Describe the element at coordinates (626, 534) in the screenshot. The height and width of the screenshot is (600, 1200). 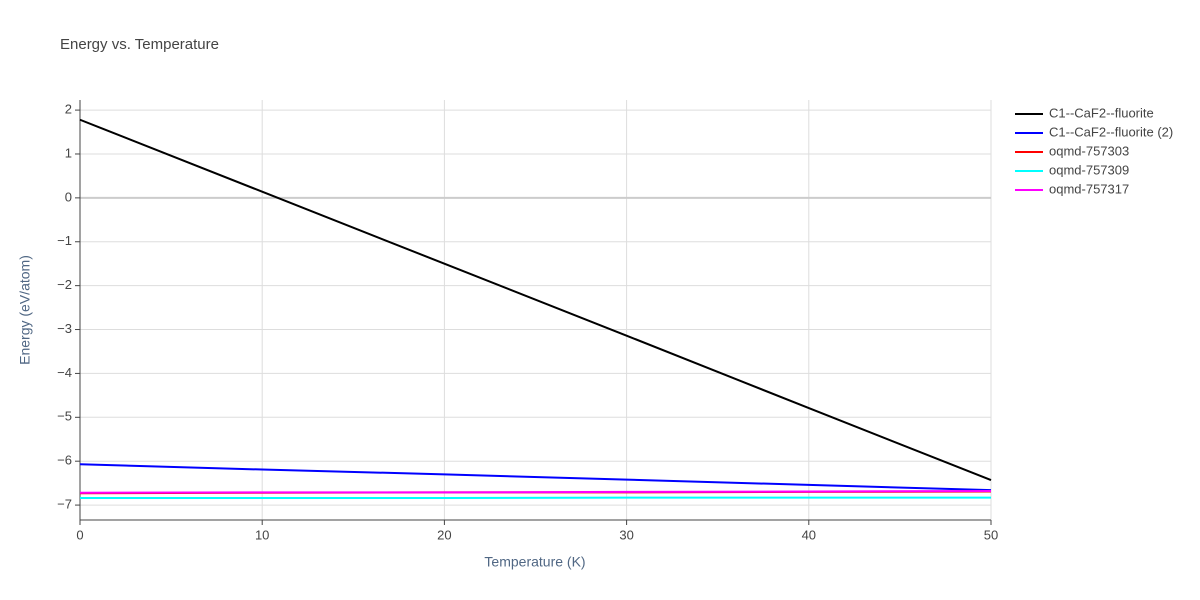
I see `x-tick-label: 30` at that location.